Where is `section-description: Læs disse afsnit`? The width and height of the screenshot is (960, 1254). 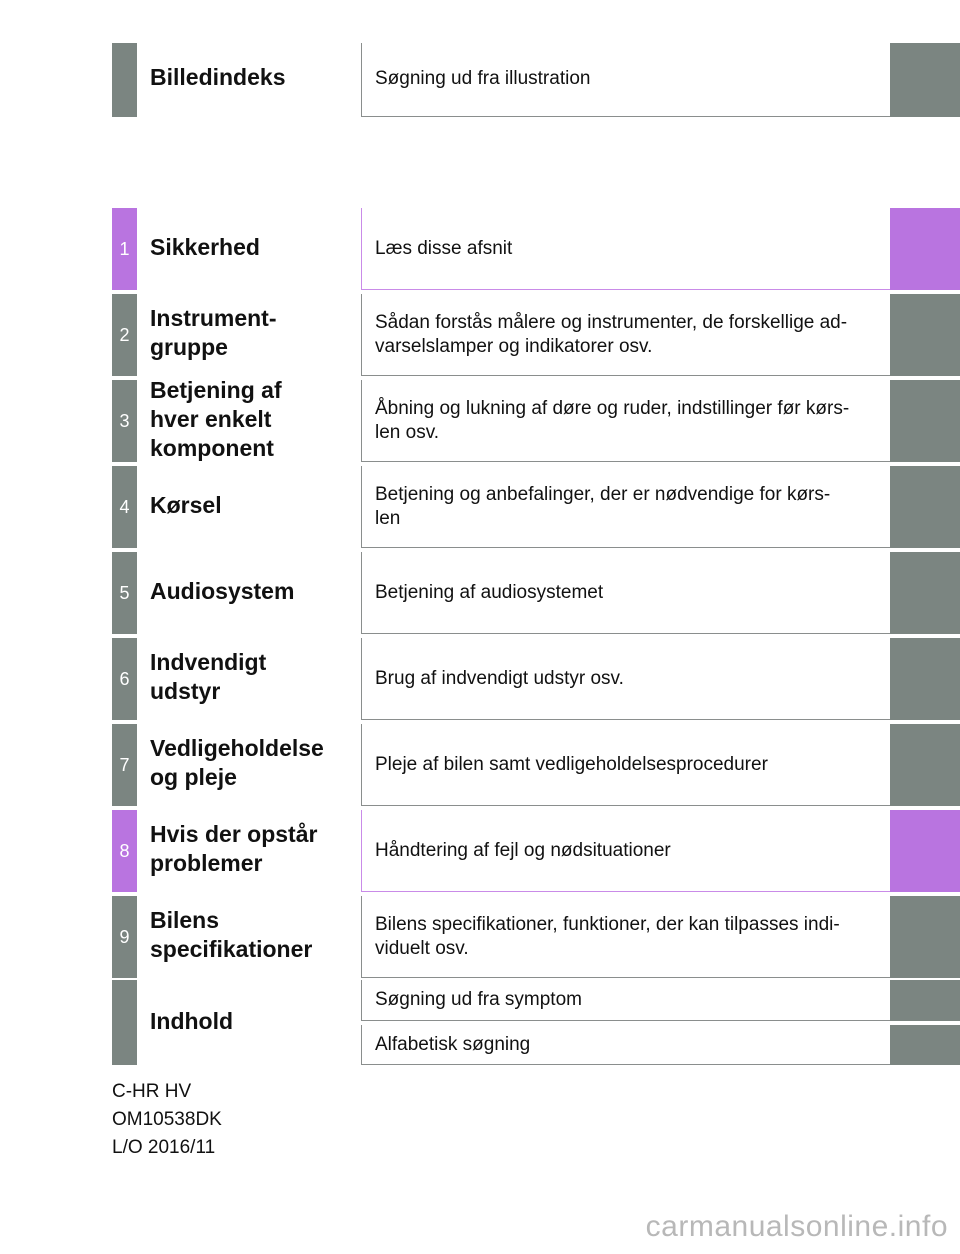 section-description: Læs disse afsnit is located at coordinates (444, 248).